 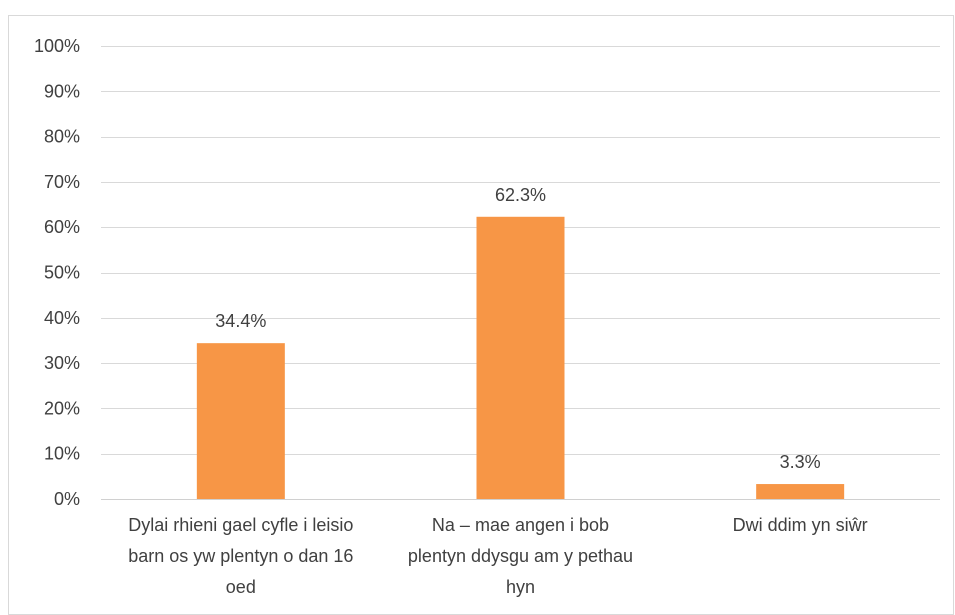 What do you see at coordinates (62, 182) in the screenshot?
I see `y-tick-label: 70%` at bounding box center [62, 182].